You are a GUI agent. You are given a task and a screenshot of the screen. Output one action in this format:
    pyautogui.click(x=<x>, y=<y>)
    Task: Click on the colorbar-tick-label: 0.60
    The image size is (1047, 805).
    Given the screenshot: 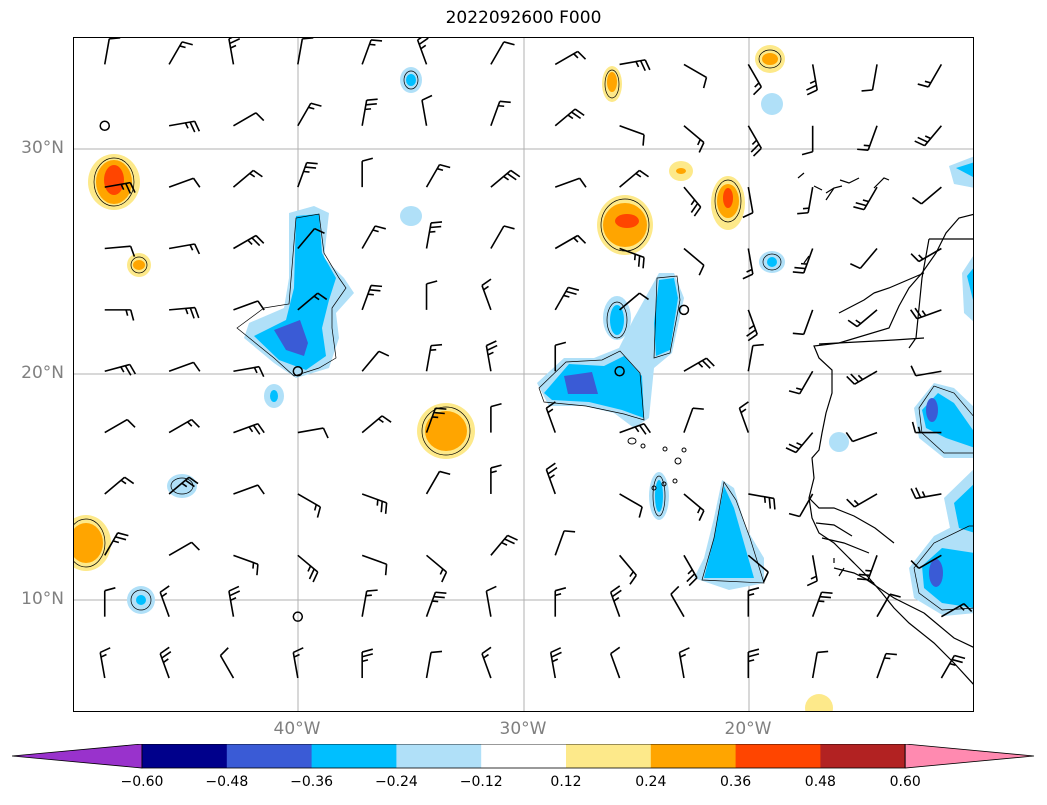 What is the action you would take?
    pyautogui.click(x=905, y=782)
    